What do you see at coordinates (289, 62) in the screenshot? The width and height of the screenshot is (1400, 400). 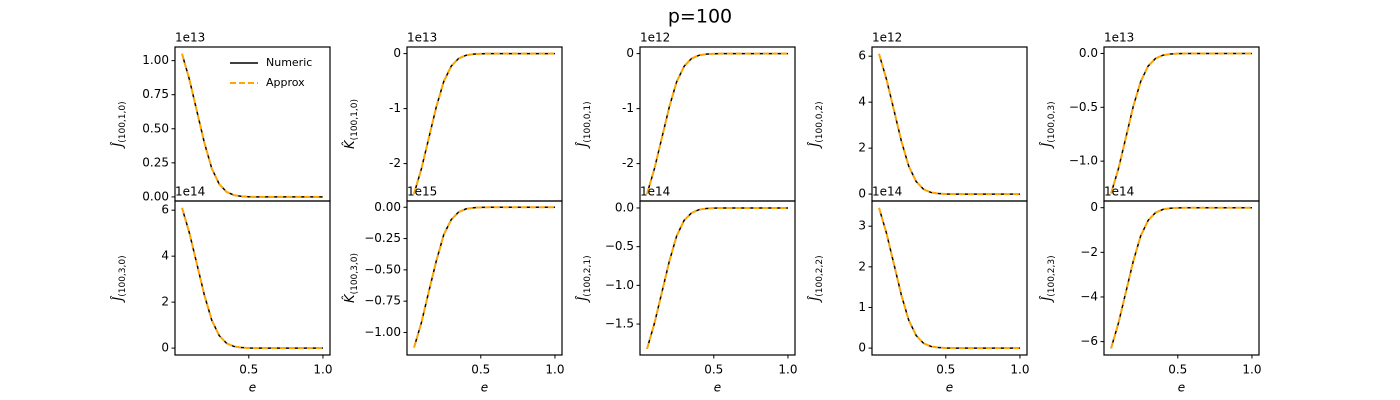 I see `legend-label: Numeric` at bounding box center [289, 62].